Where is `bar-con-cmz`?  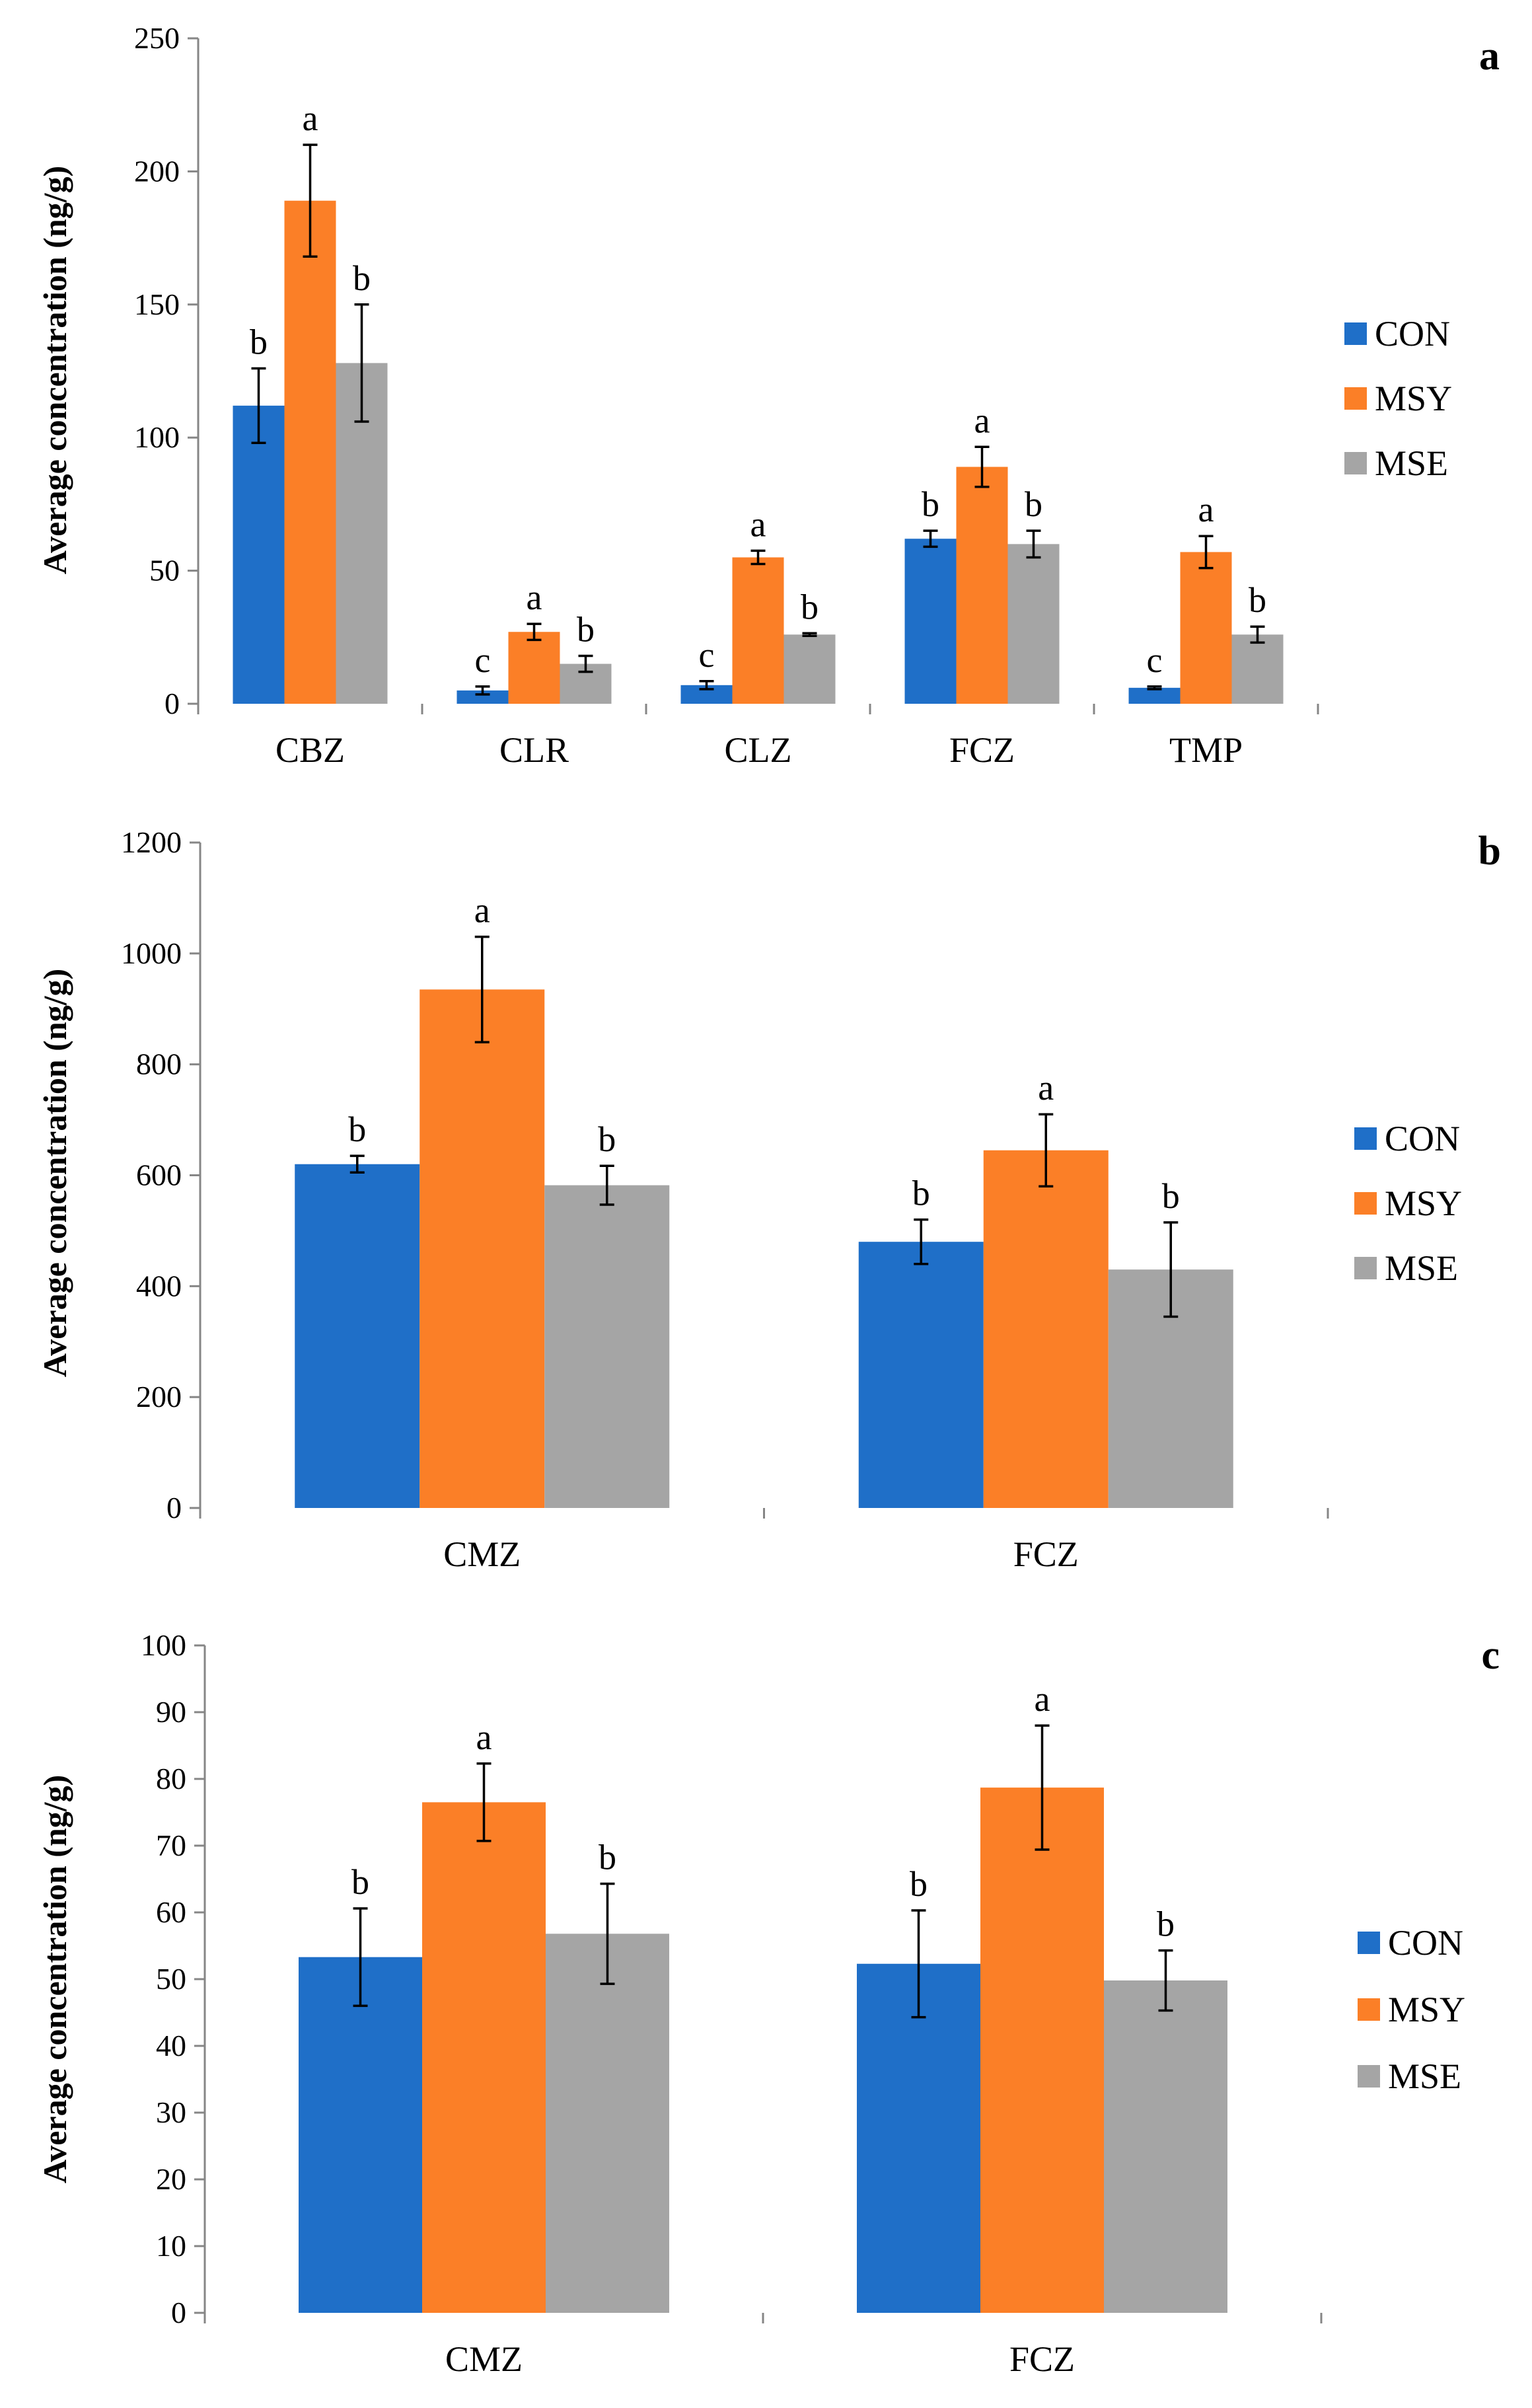 bar-con-cmz is located at coordinates (357, 1336).